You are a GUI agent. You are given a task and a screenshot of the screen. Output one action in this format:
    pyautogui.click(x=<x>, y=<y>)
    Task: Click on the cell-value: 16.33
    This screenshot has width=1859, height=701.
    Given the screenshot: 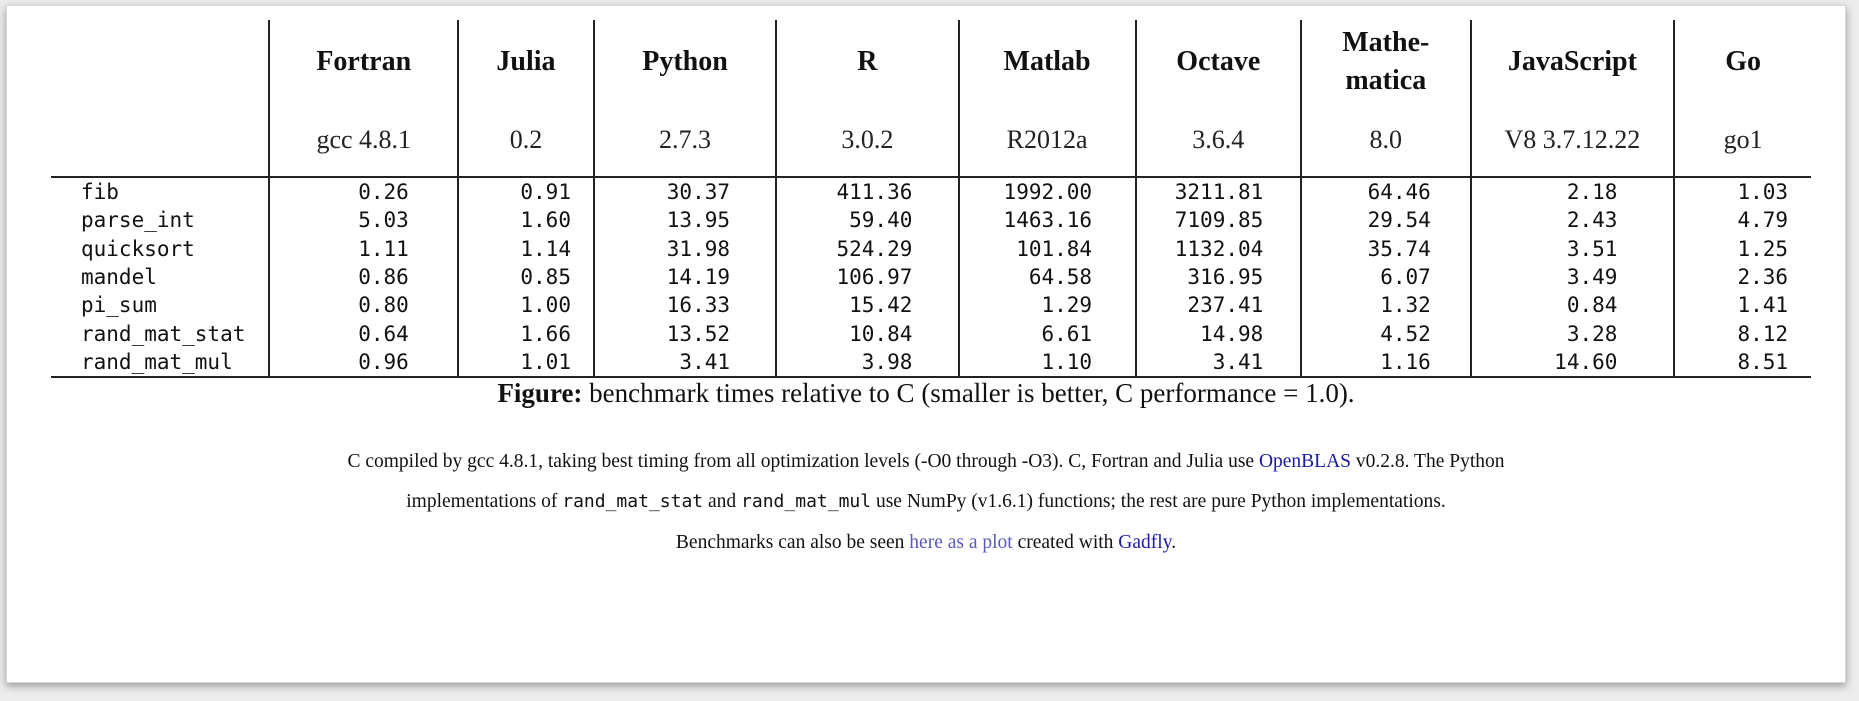 What is the action you would take?
    pyautogui.click(x=698, y=305)
    